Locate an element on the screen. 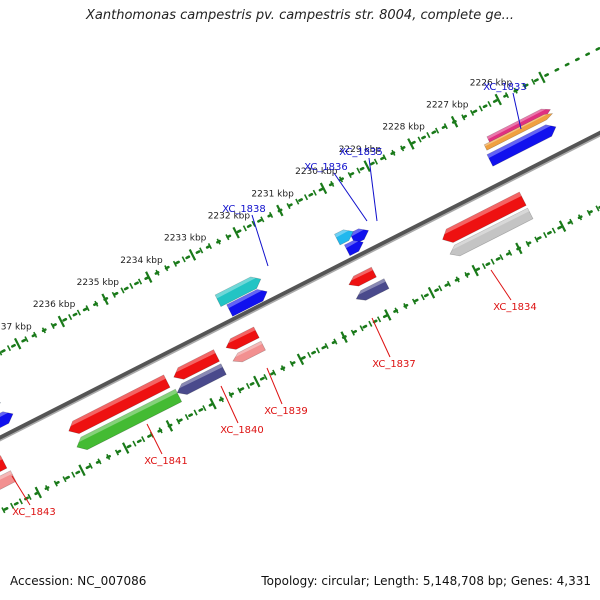  sky-feature is located at coordinates (344, 237).